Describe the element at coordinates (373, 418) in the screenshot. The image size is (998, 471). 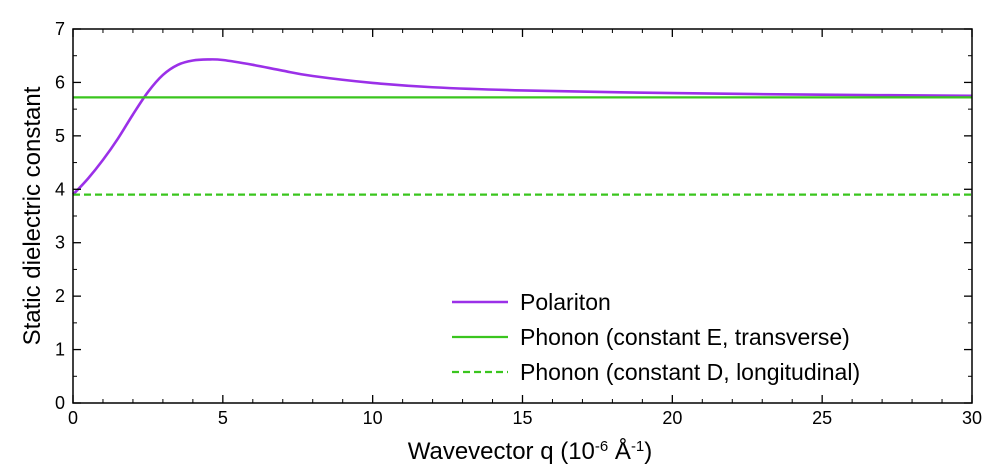
I see `x-tick-label: 10` at that location.